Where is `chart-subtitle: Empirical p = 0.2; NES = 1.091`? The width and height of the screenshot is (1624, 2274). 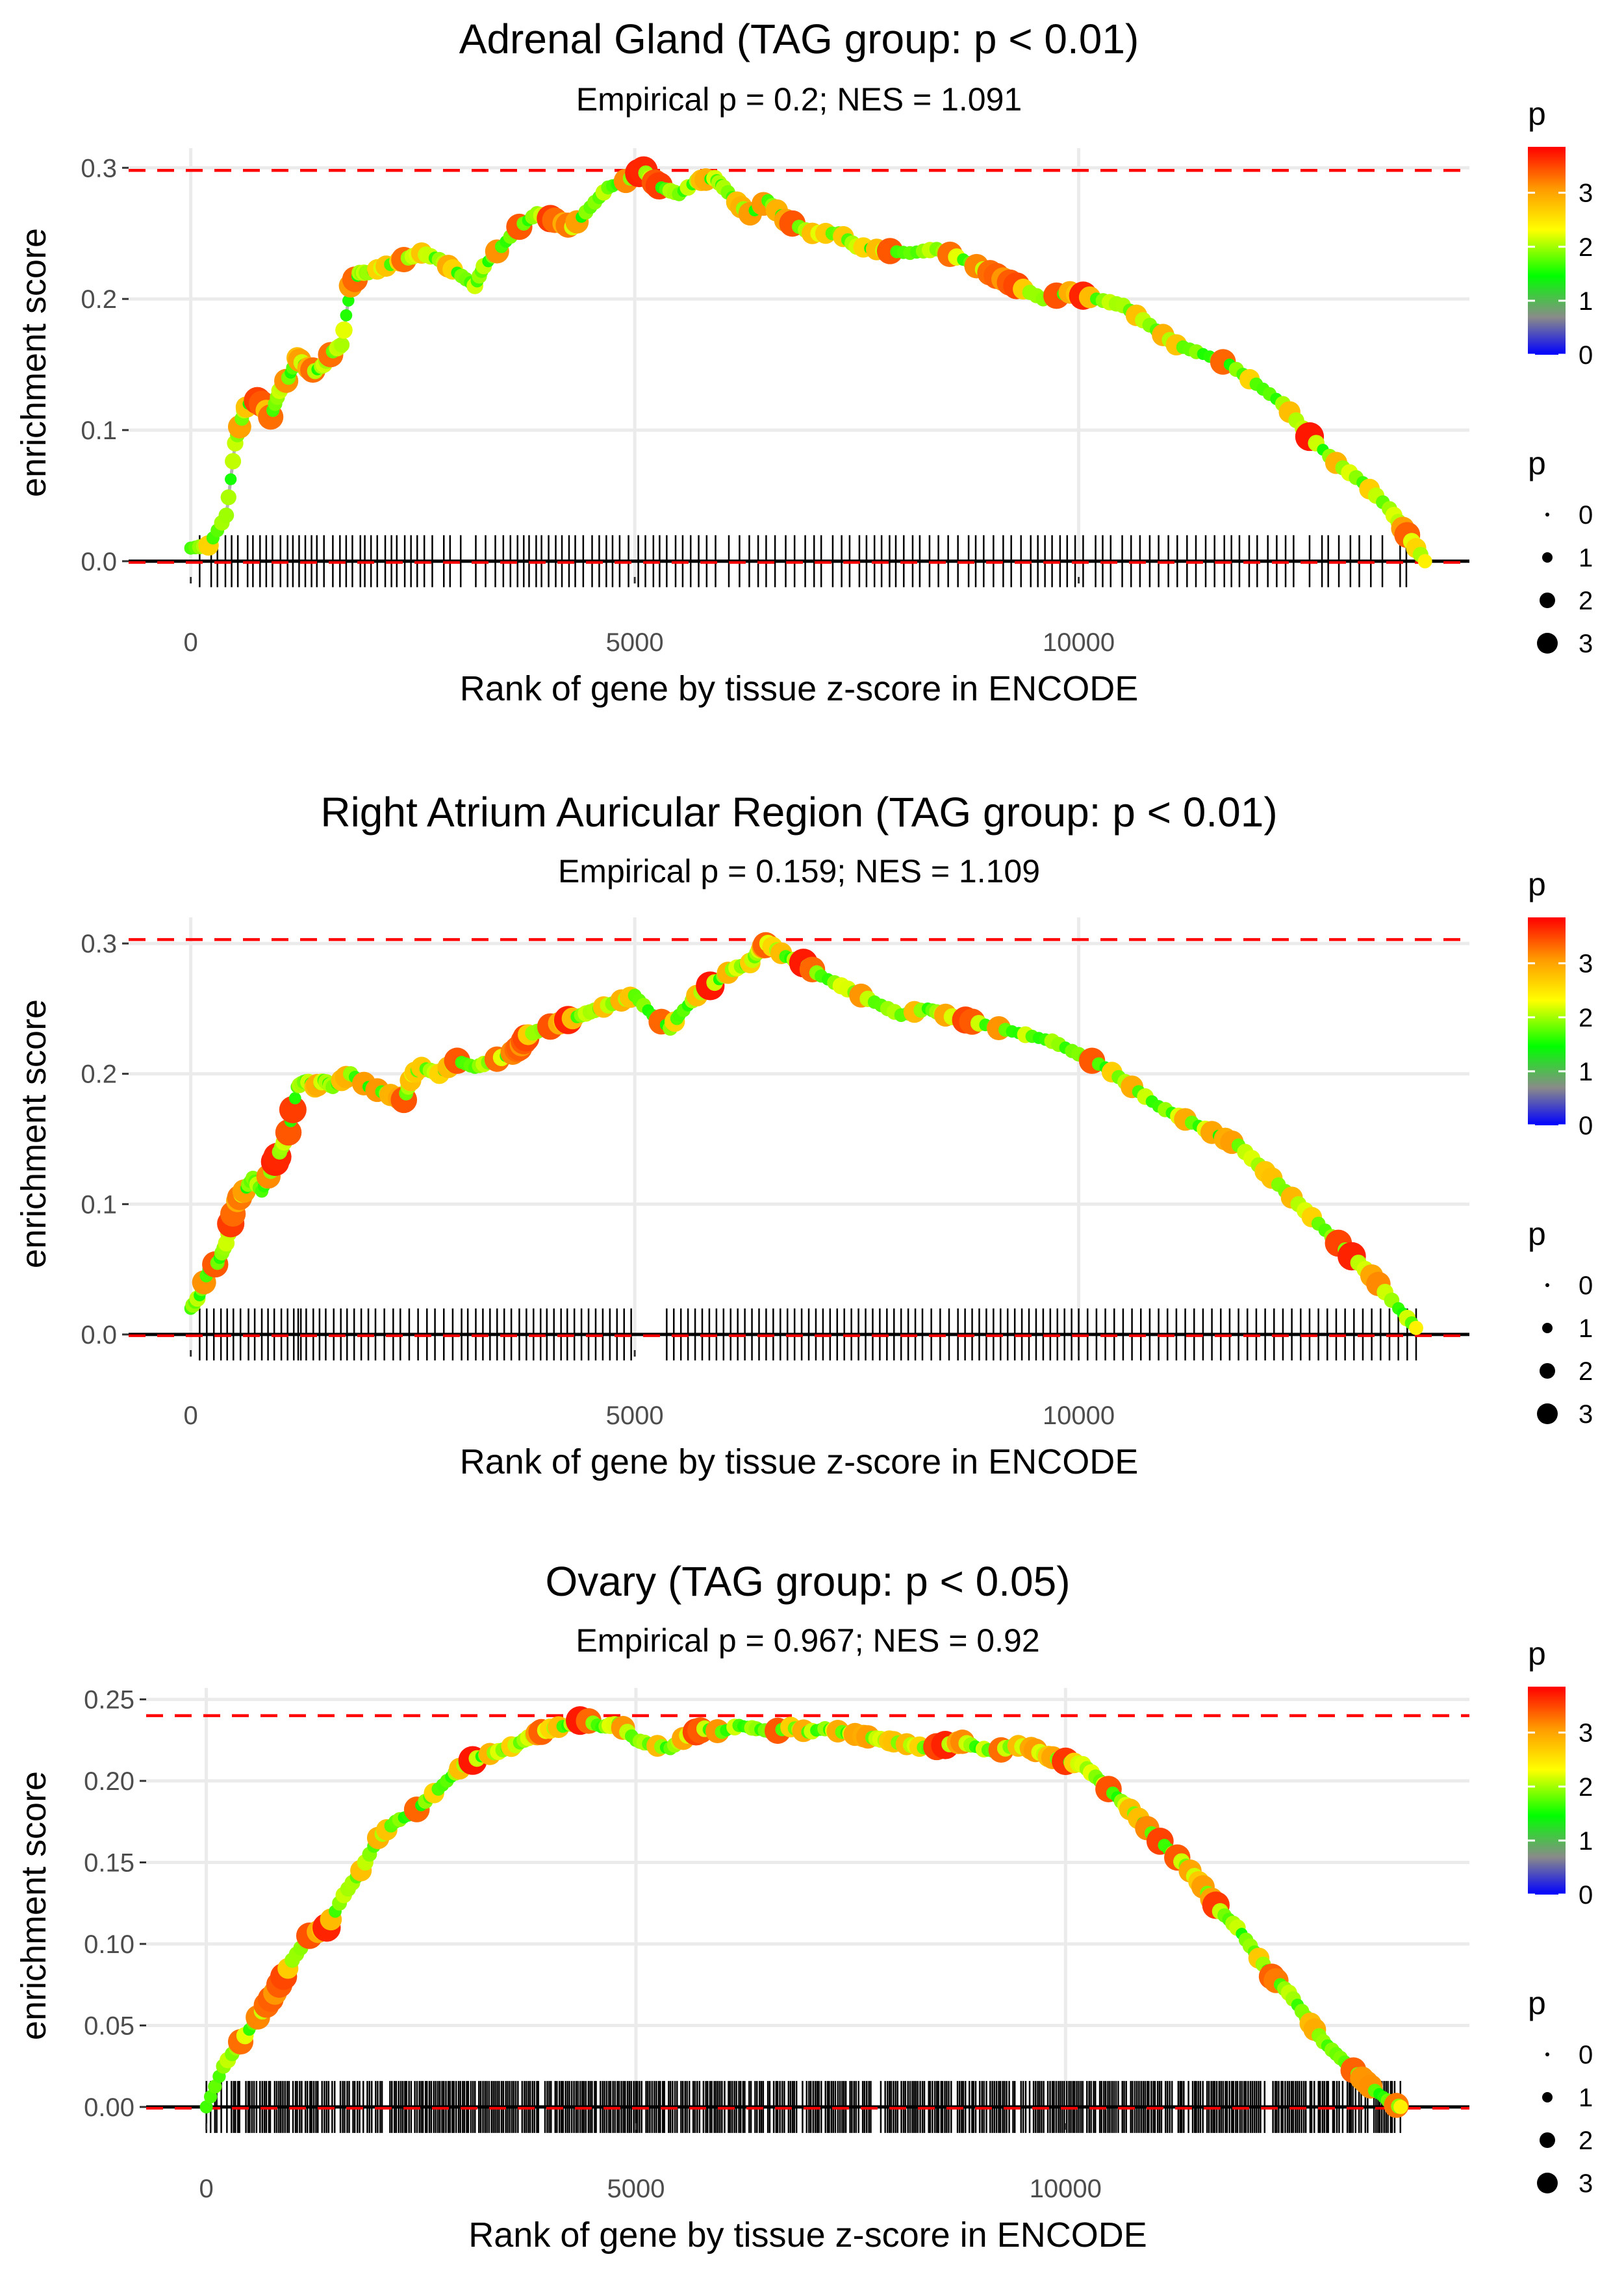 chart-subtitle: Empirical p = 0.2; NES = 1.091 is located at coordinates (799, 99).